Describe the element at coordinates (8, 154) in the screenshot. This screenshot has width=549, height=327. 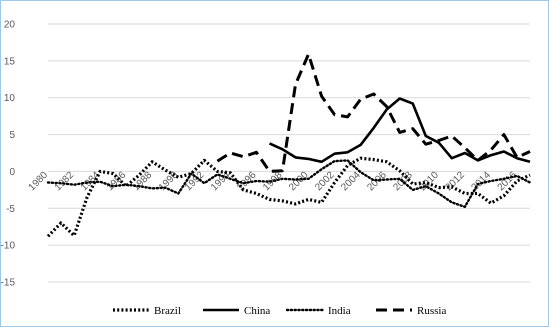
I see `y-axis-ticks: 20 15 10 5 0 -5 -10 -15` at that location.